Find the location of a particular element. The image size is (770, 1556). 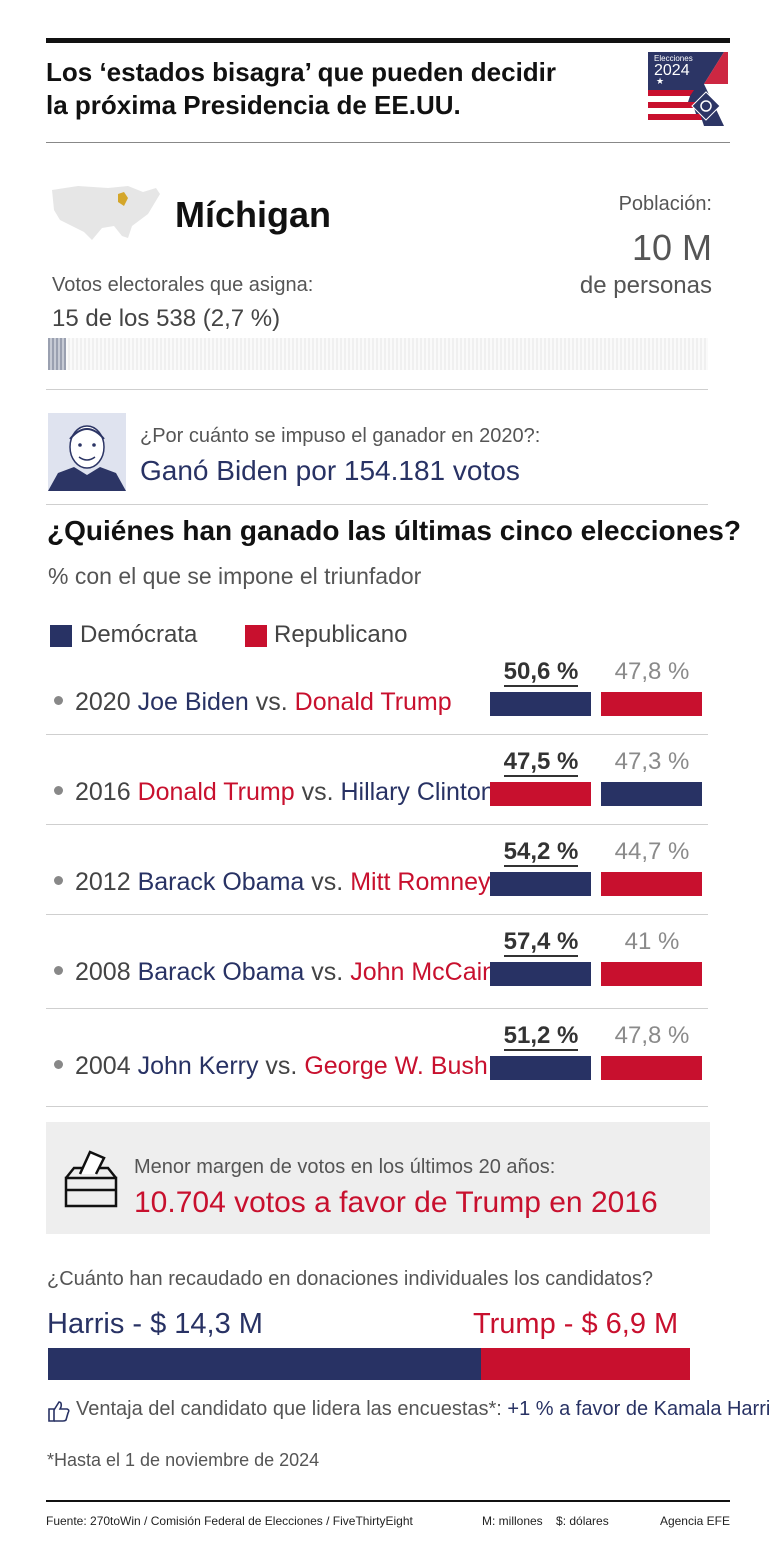

winner-pct-label: 50,6 % is located at coordinates (541, 672).